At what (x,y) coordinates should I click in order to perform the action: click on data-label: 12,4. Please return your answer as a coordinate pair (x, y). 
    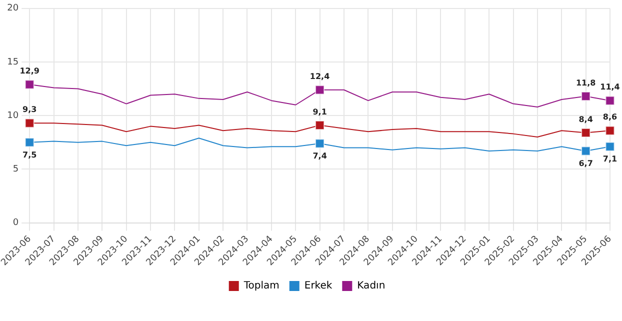
    Looking at the image, I should click on (320, 76).